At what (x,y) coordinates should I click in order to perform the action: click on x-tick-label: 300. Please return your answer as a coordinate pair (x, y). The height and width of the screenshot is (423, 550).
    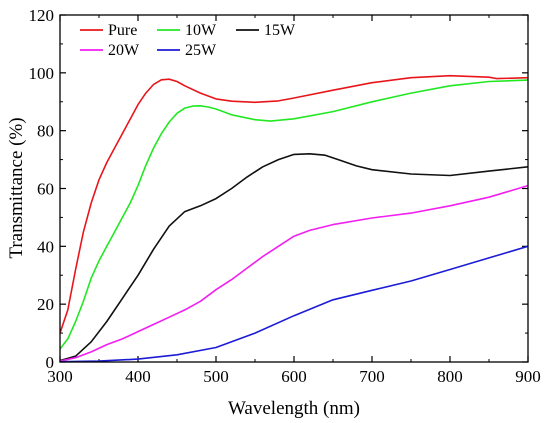
    Looking at the image, I should click on (60, 376).